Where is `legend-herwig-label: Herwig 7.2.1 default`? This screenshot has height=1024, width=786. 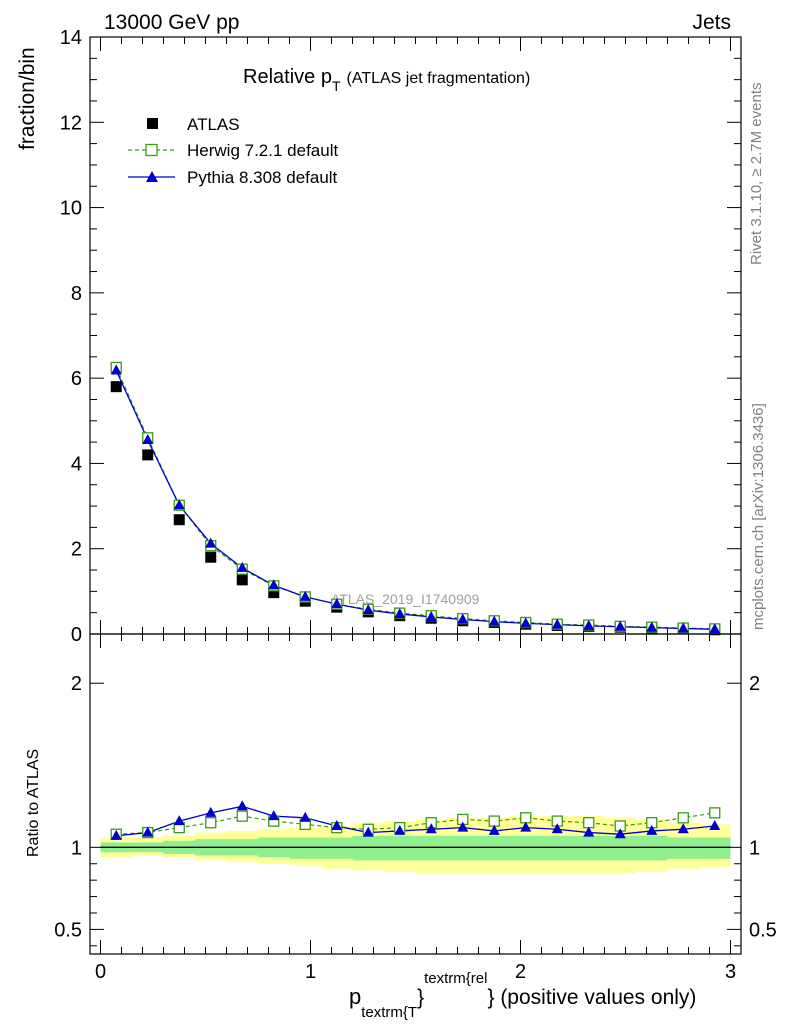
legend-herwig-label: Herwig 7.2.1 default is located at coordinates (262, 150).